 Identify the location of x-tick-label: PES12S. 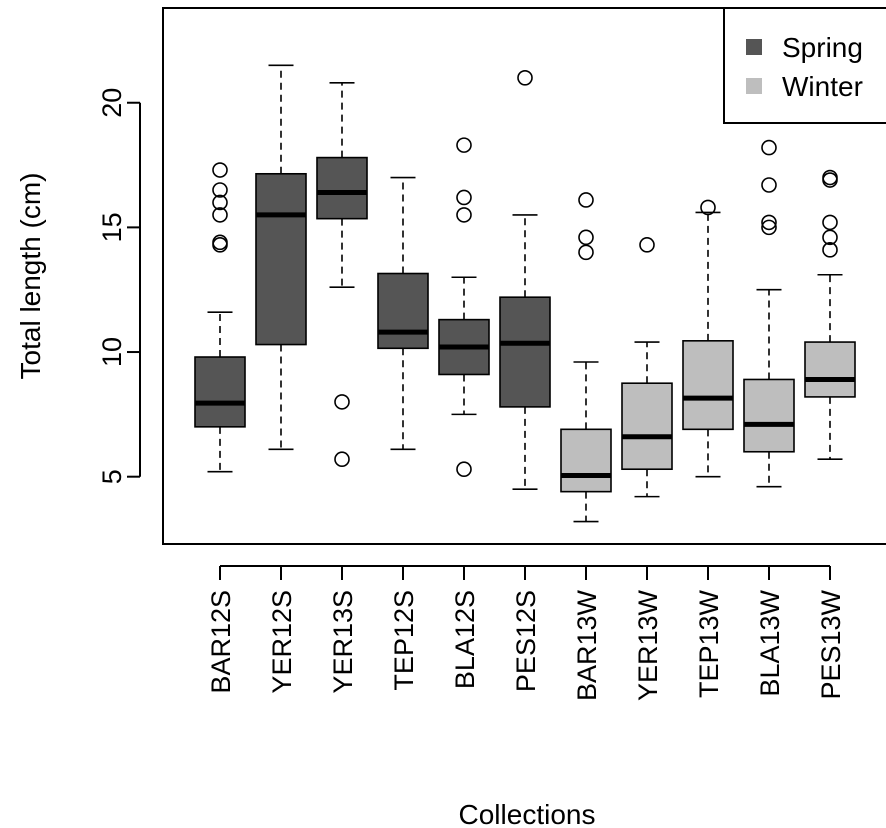
(526, 641).